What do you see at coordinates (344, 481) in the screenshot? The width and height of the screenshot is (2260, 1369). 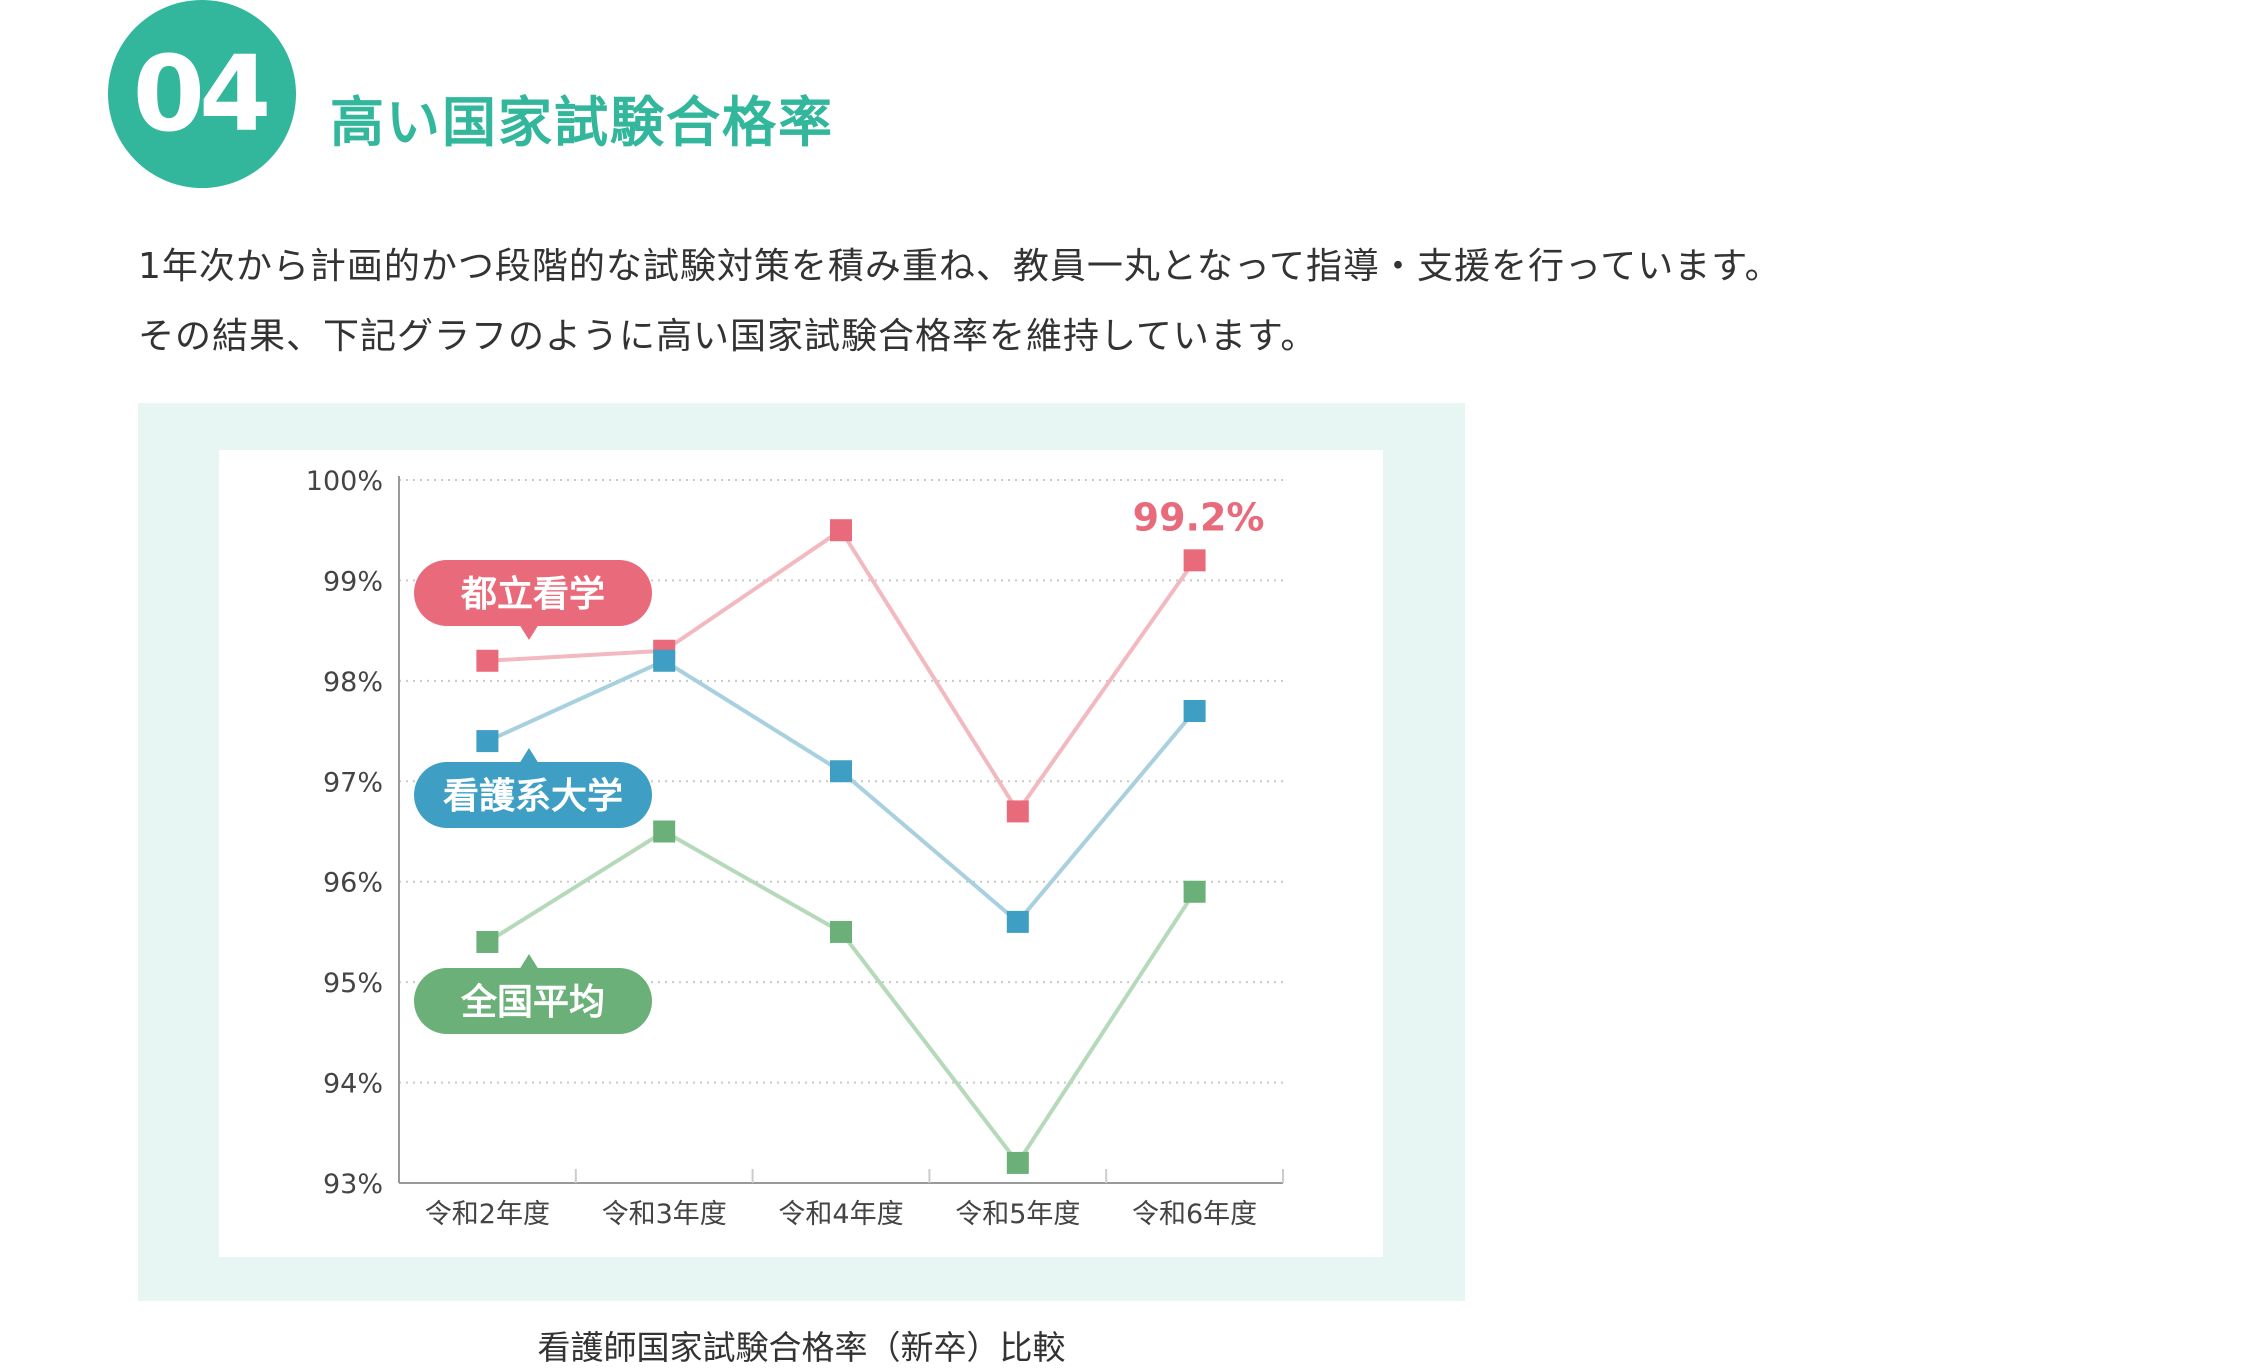 I see `y-tick-label: 100%` at bounding box center [344, 481].